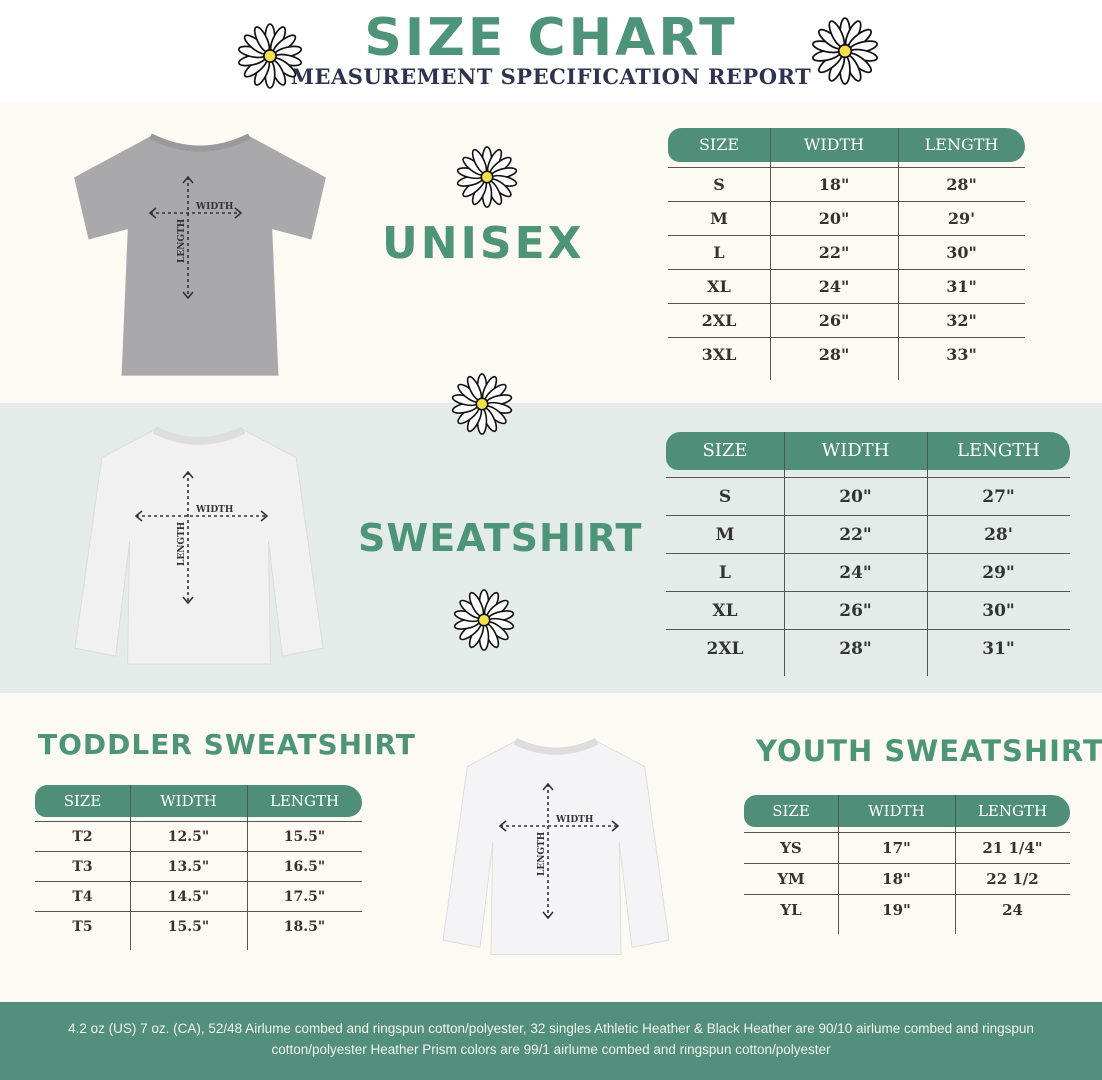 The image size is (1102, 1080). I want to click on length-cell: 29', so click(961, 218).